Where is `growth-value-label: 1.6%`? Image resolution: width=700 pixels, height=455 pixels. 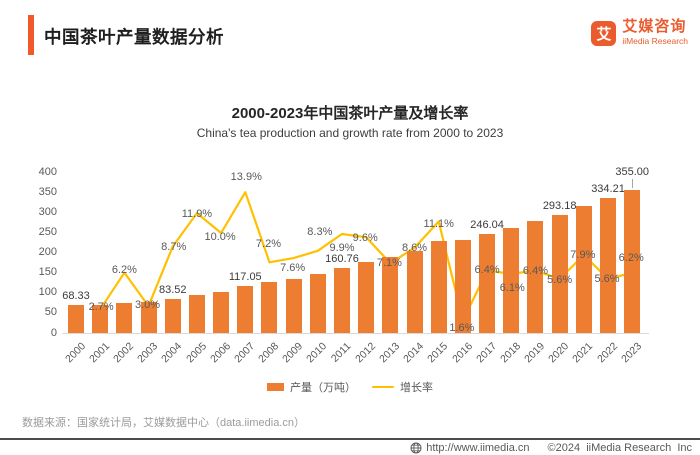 growth-value-label: 1.6% is located at coordinates (462, 327).